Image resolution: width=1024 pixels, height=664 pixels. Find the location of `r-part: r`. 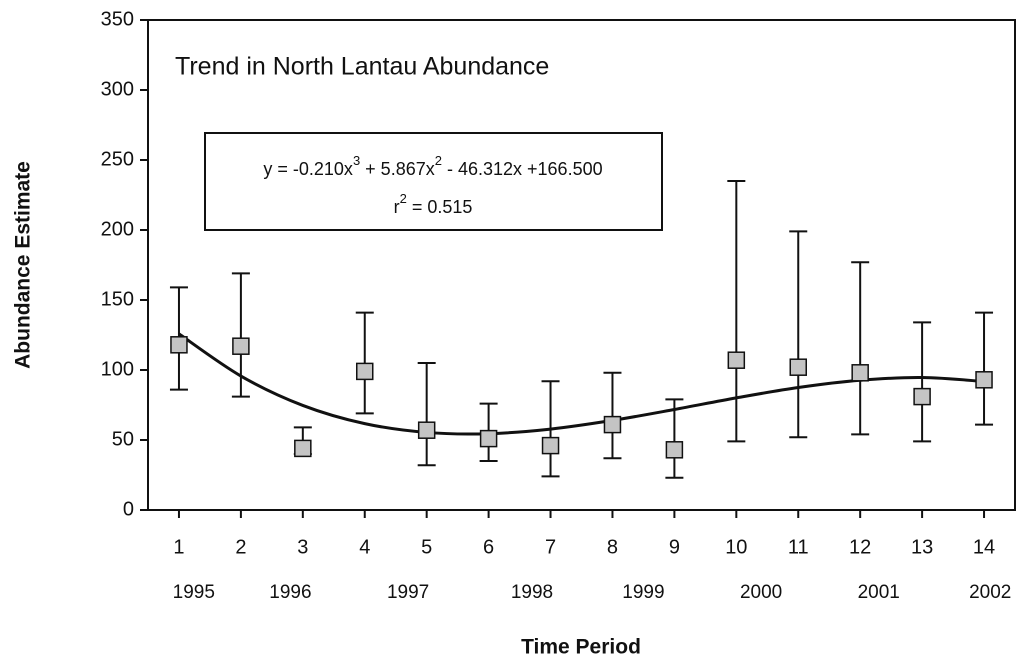

r-part: r is located at coordinates (397, 207).